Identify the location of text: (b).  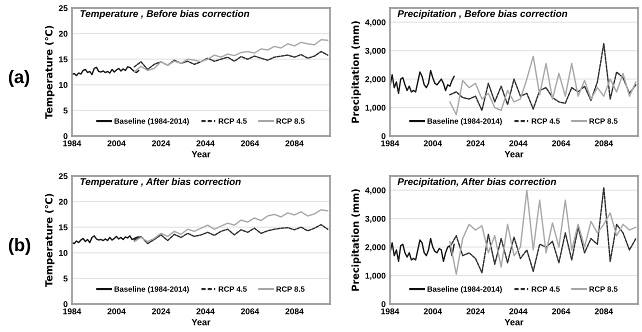
(19, 246).